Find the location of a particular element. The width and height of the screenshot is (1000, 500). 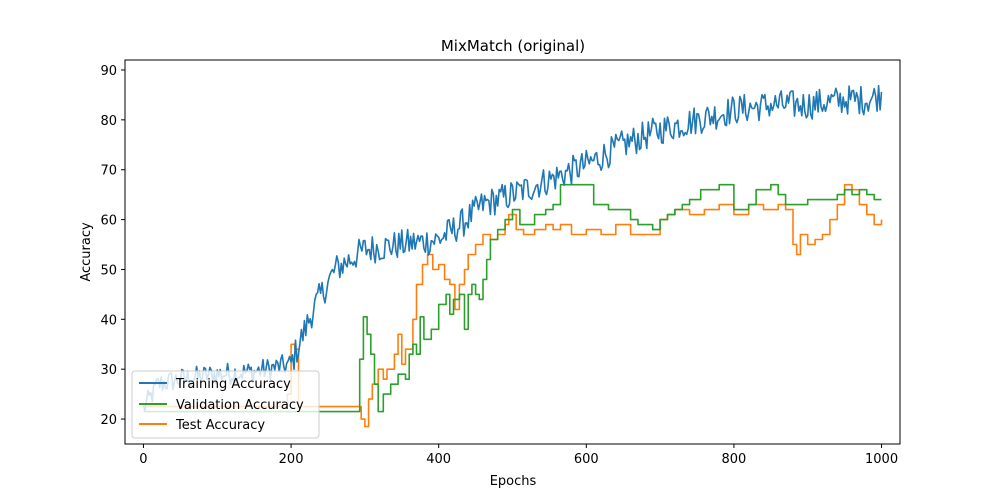

y-tick-label: 30 is located at coordinates (108, 370).